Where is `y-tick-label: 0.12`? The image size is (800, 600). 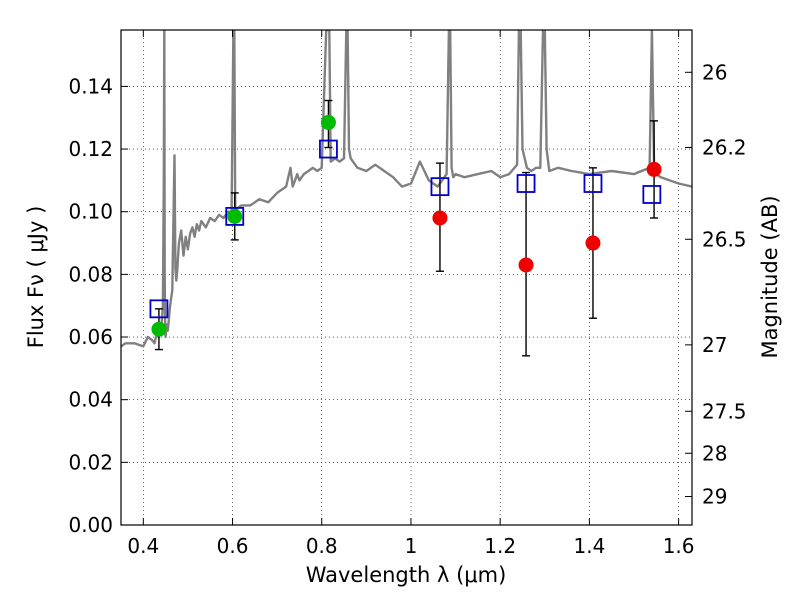 y-tick-label: 0.12 is located at coordinates (90, 149).